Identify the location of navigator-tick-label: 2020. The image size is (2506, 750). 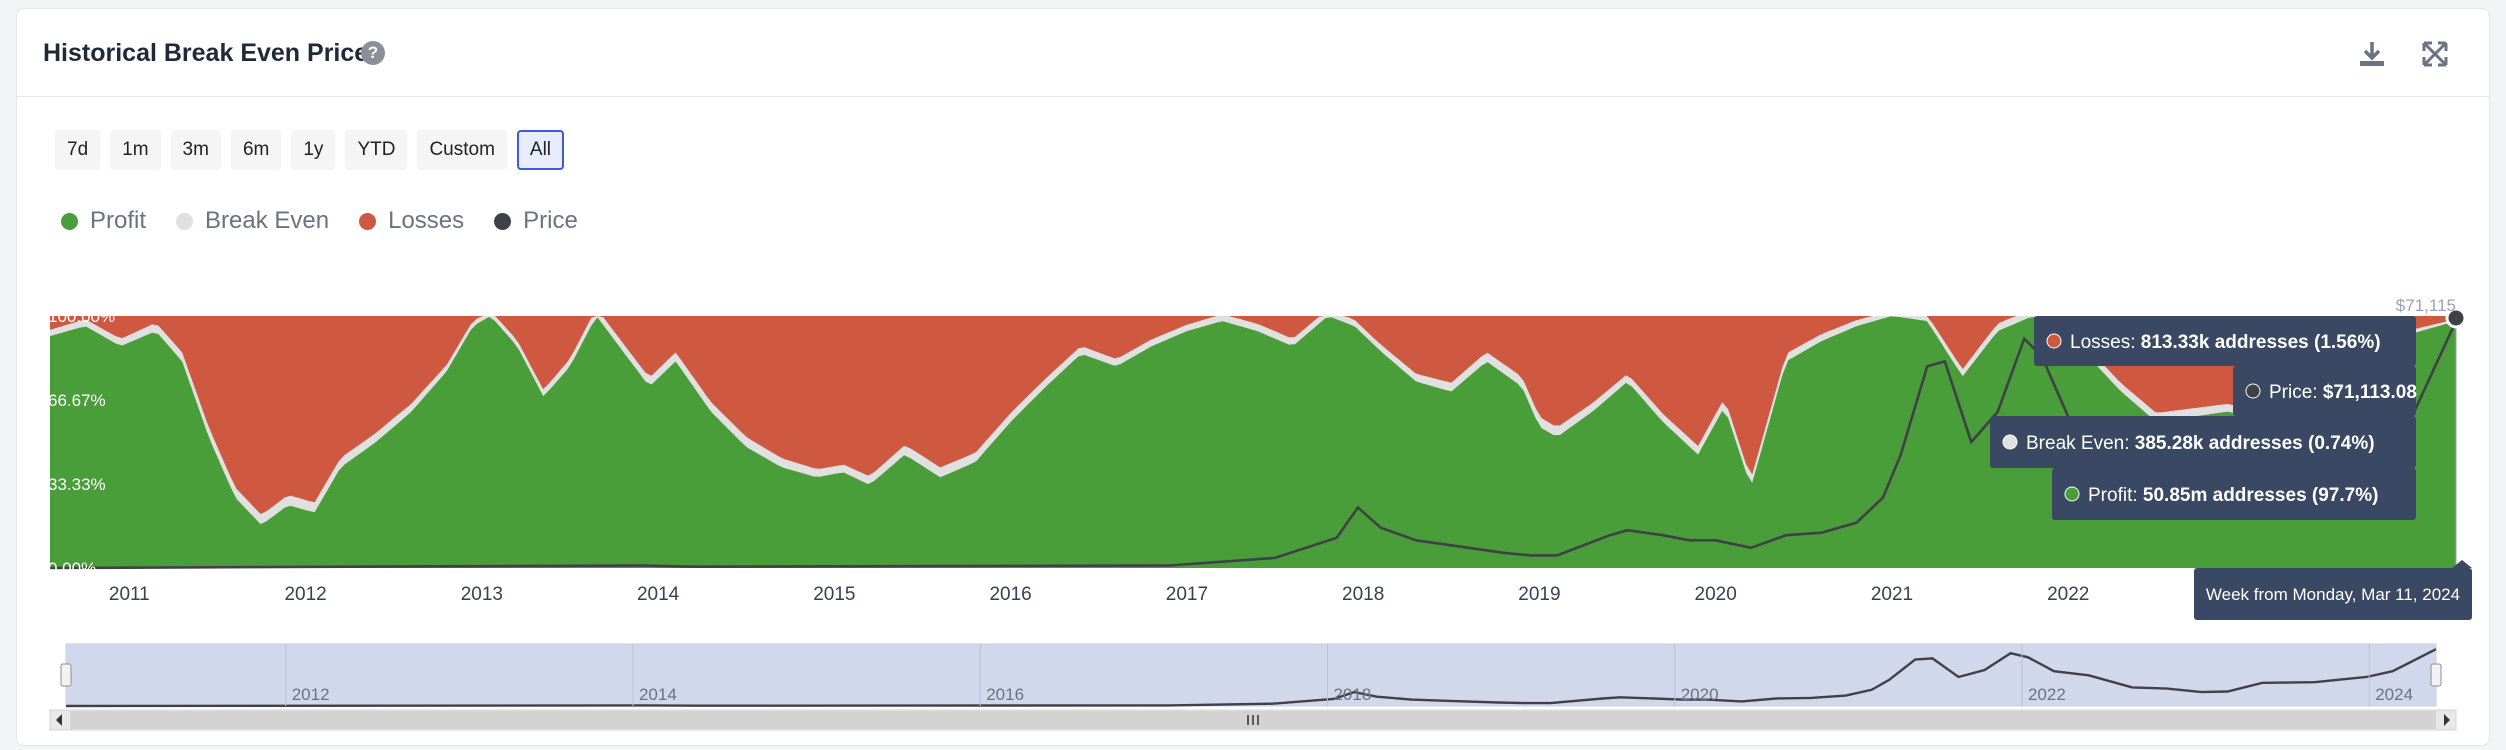
(1700, 694).